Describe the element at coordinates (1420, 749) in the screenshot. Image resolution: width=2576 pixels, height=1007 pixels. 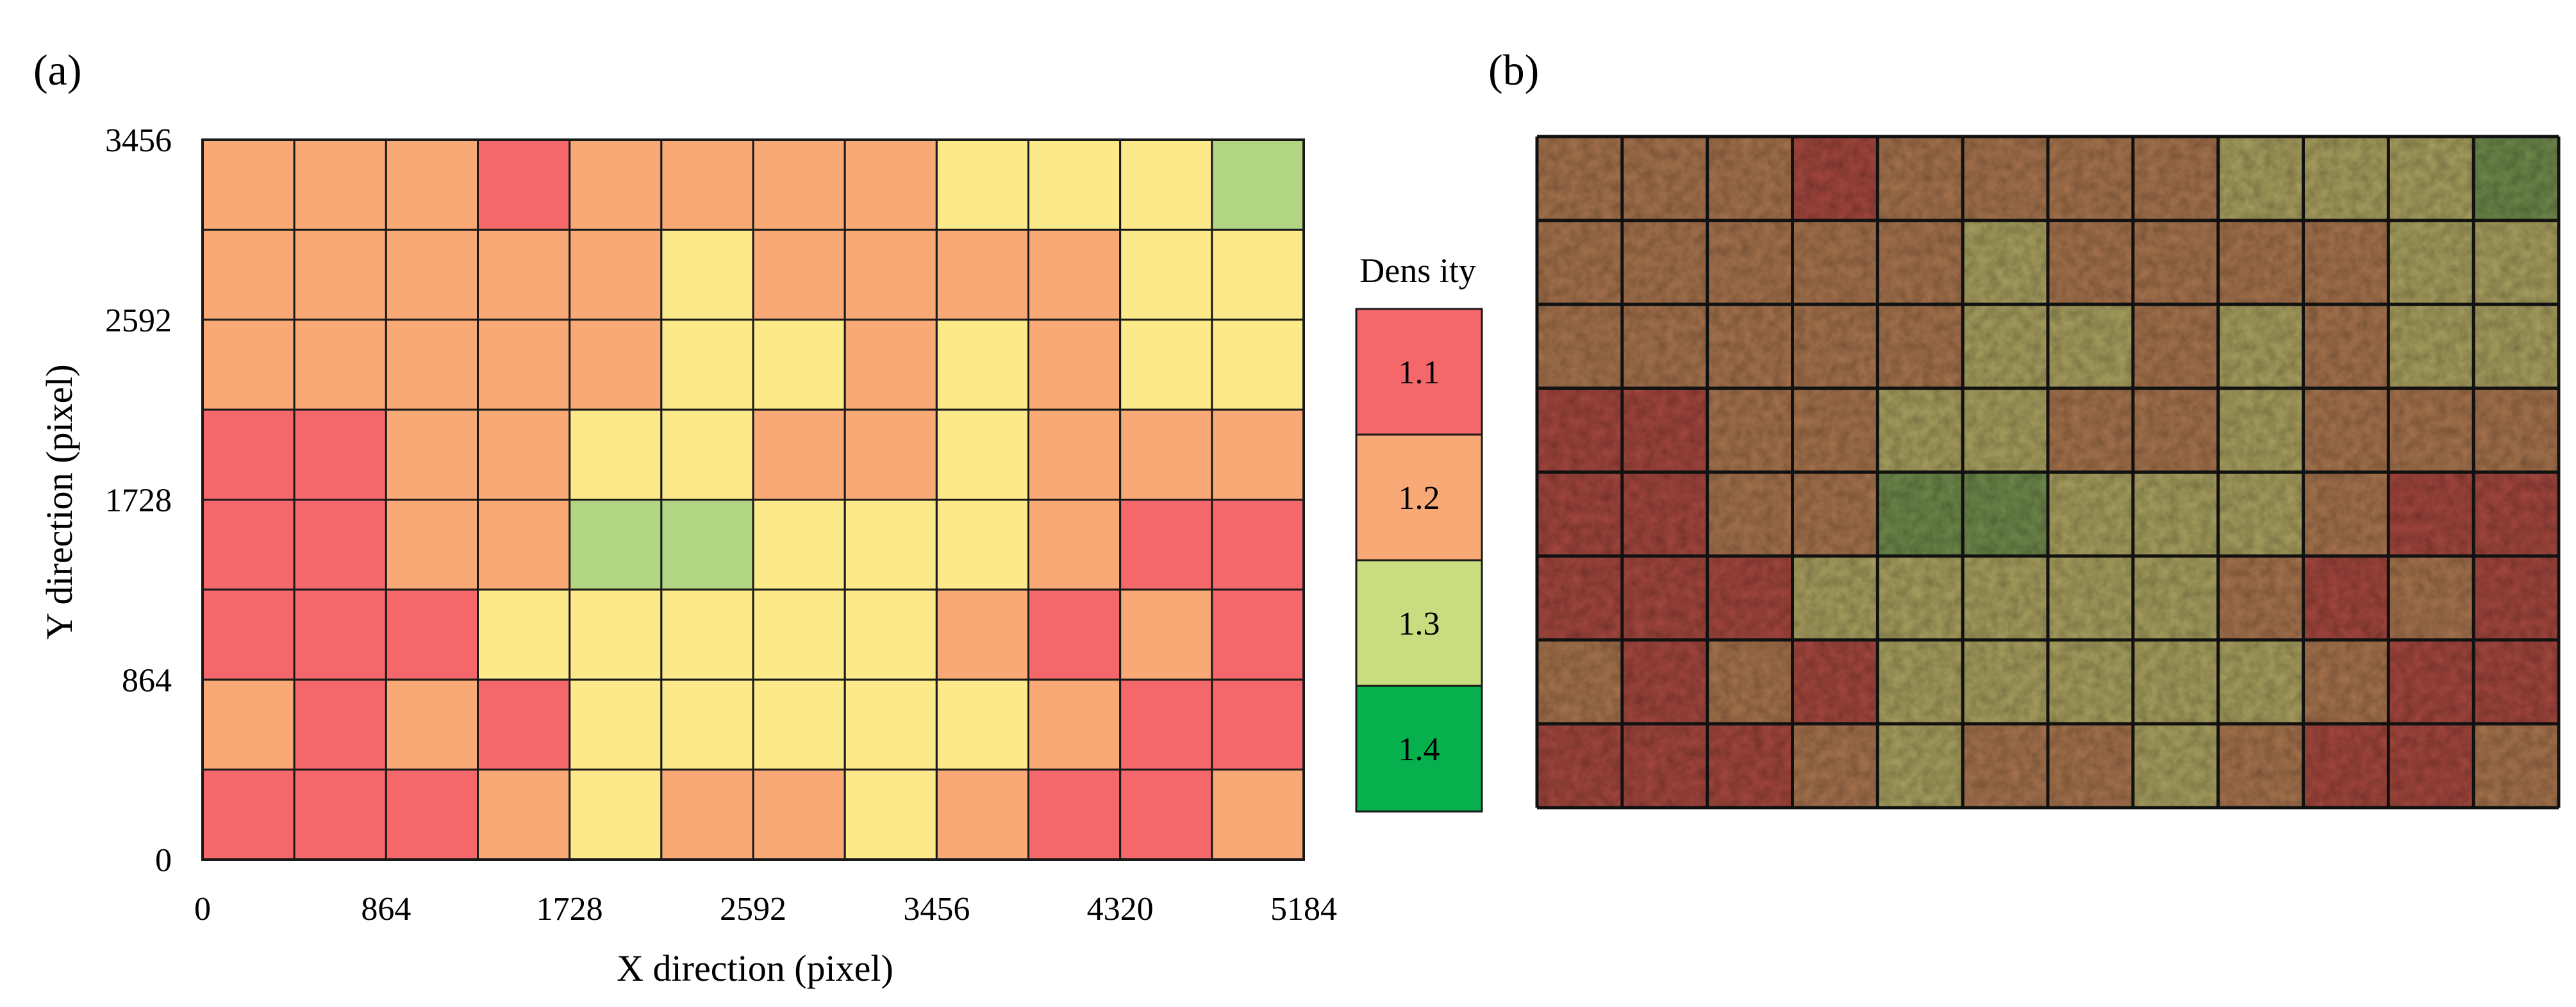
I see `legend-label: 1.4` at that location.